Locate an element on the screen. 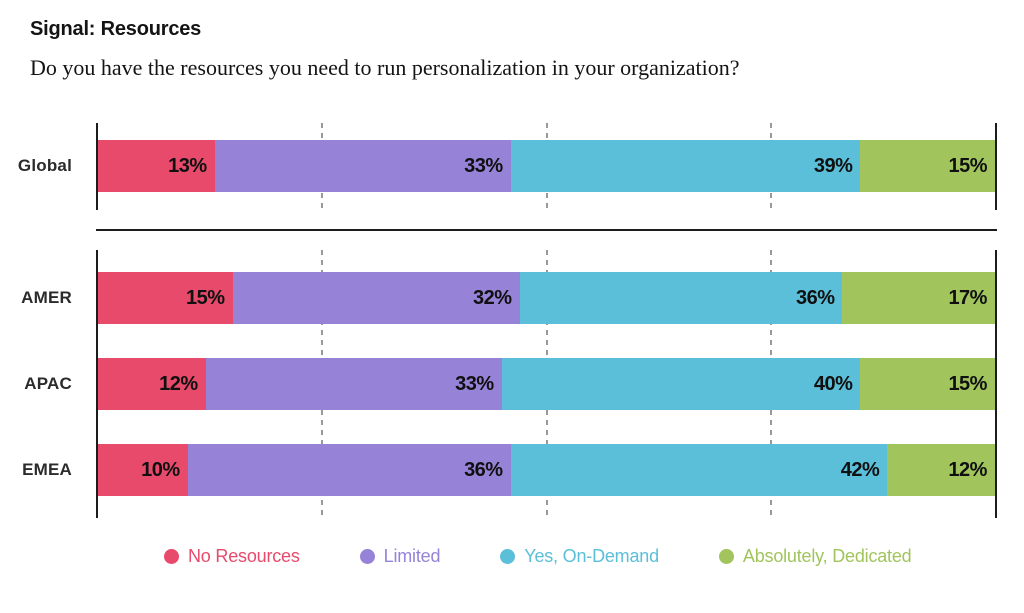 The width and height of the screenshot is (1024, 613). bar-segment: 32% is located at coordinates (376, 298).